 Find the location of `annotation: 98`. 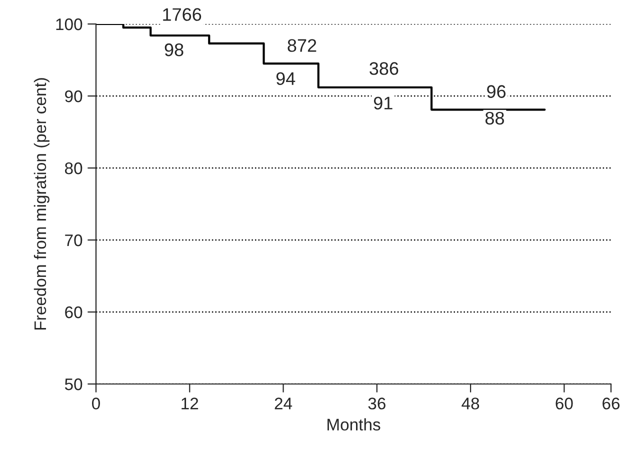

annotation: 98 is located at coordinates (174, 49).